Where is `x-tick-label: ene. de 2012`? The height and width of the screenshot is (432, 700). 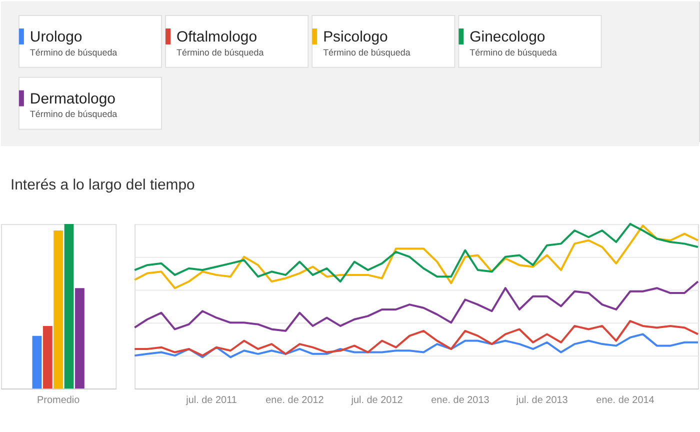 x-tick-label: ene. de 2012 is located at coordinates (295, 400).